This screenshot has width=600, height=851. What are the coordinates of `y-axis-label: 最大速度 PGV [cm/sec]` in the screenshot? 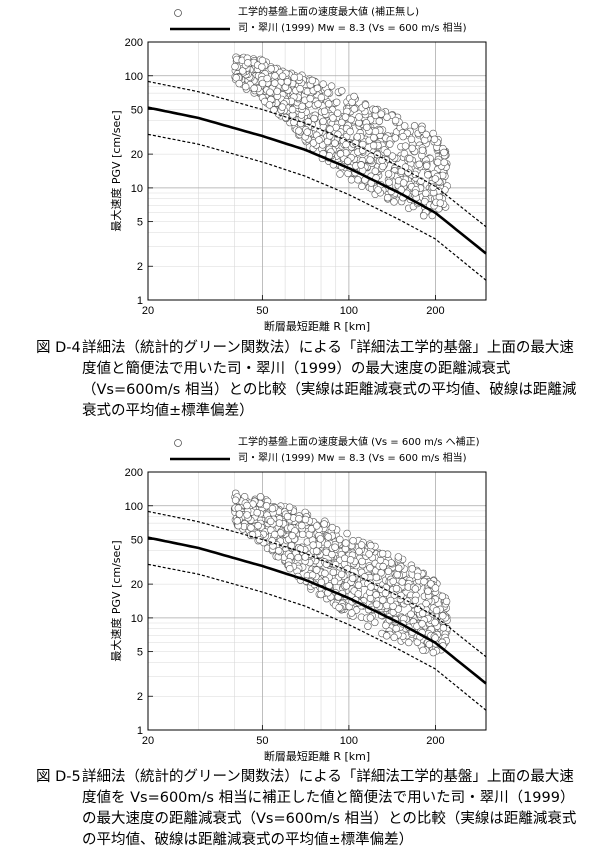 It's located at (116, 600).